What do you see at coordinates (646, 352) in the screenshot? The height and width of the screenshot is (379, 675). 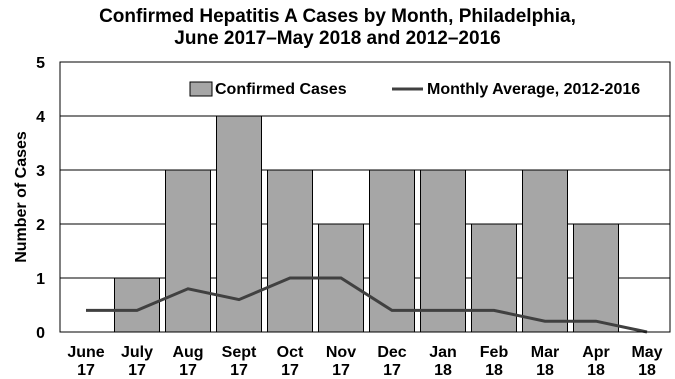 I see `x-tick-label: May` at bounding box center [646, 352].